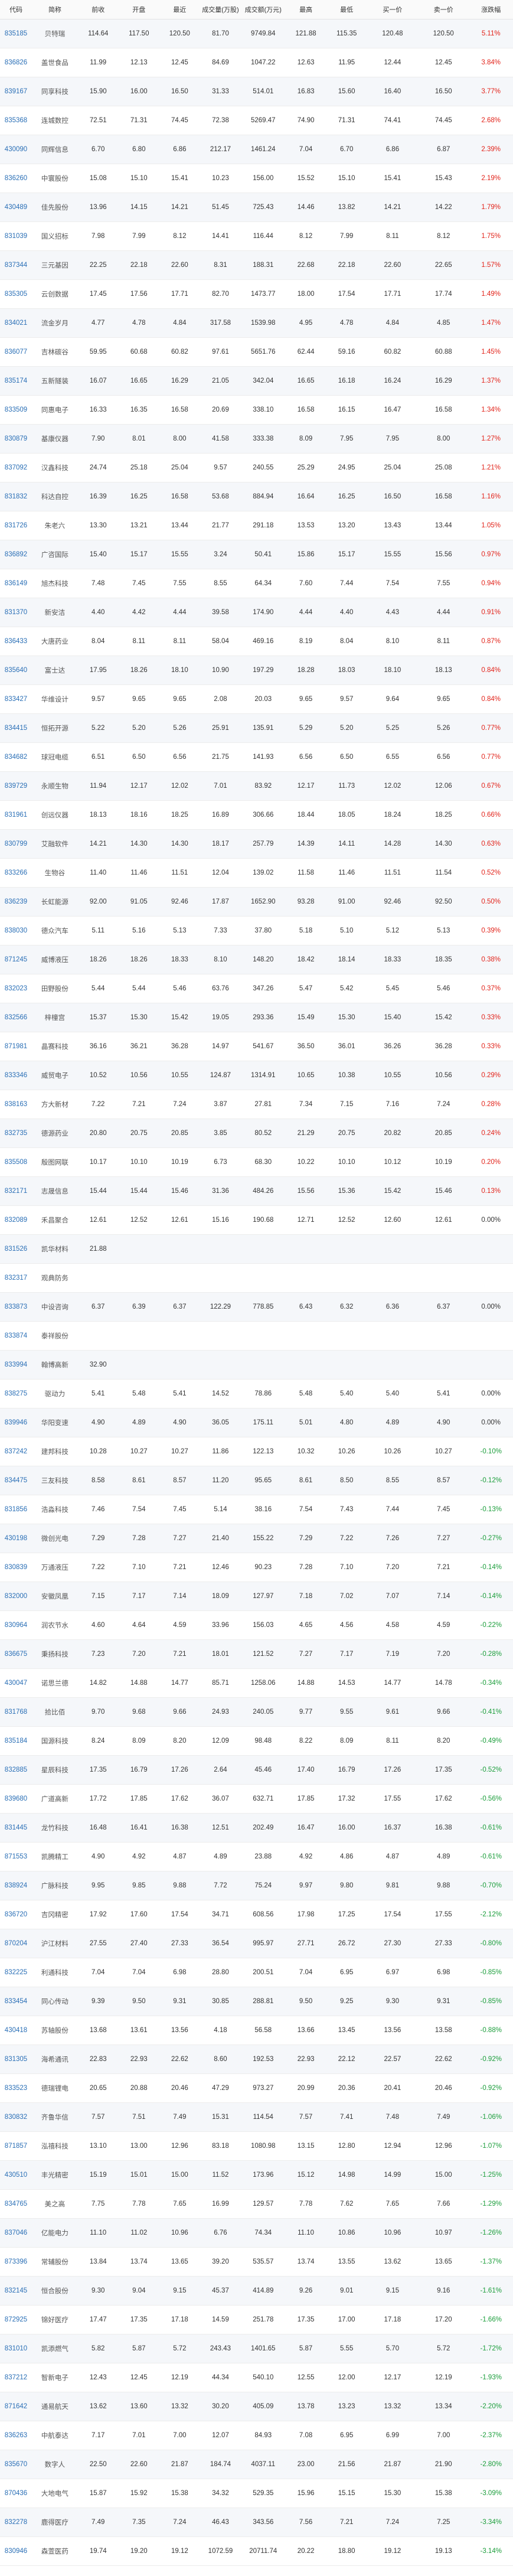 The width and height of the screenshot is (513, 2576). Describe the element at coordinates (54, 670) in the screenshot. I see `stock-name: 富士达` at that location.